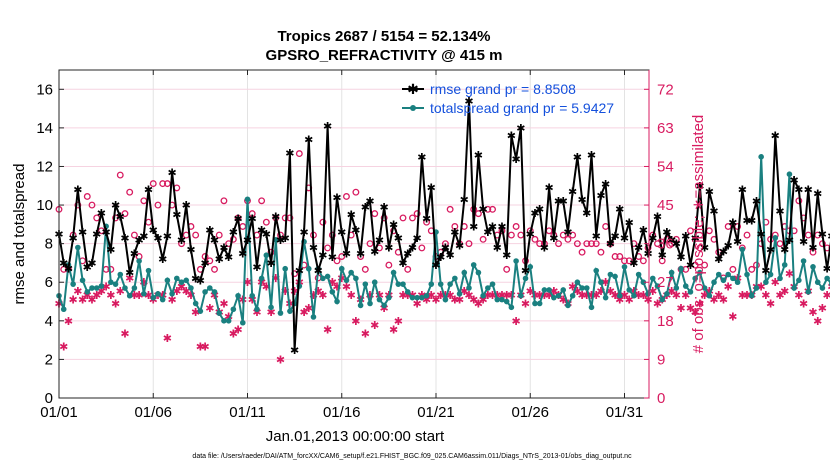  Describe the element at coordinates (342, 412) in the screenshot. I see `x-tick-label: 01/16` at that location.